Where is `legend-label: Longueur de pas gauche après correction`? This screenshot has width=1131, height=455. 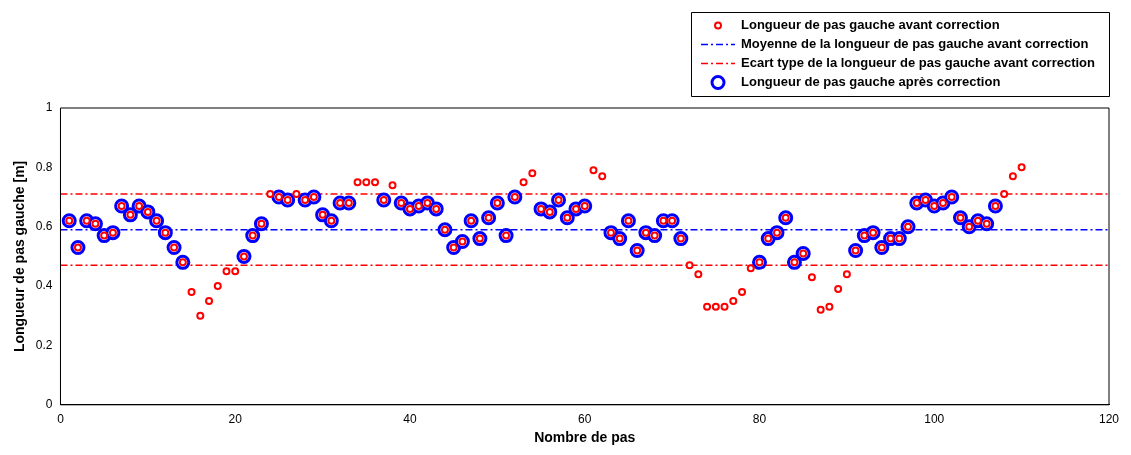
legend-label: Longueur de pas gauche après correction is located at coordinates (871, 82).